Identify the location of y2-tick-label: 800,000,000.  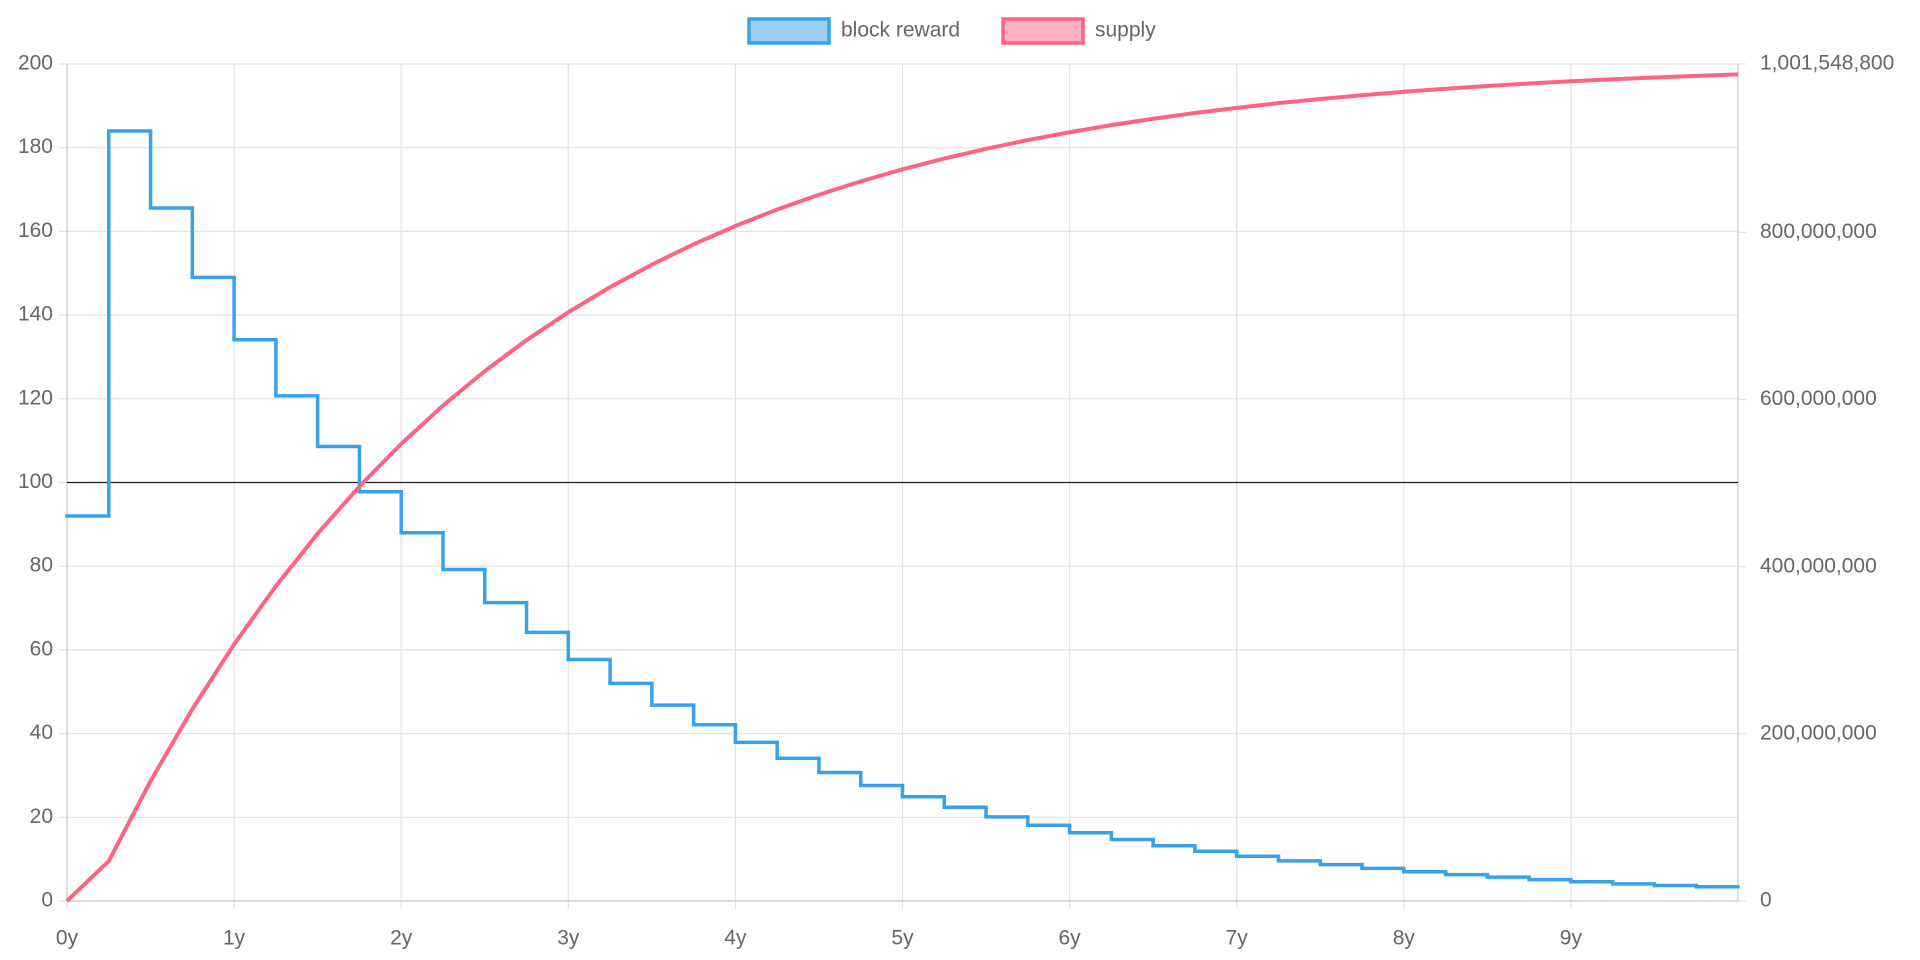
(1818, 231).